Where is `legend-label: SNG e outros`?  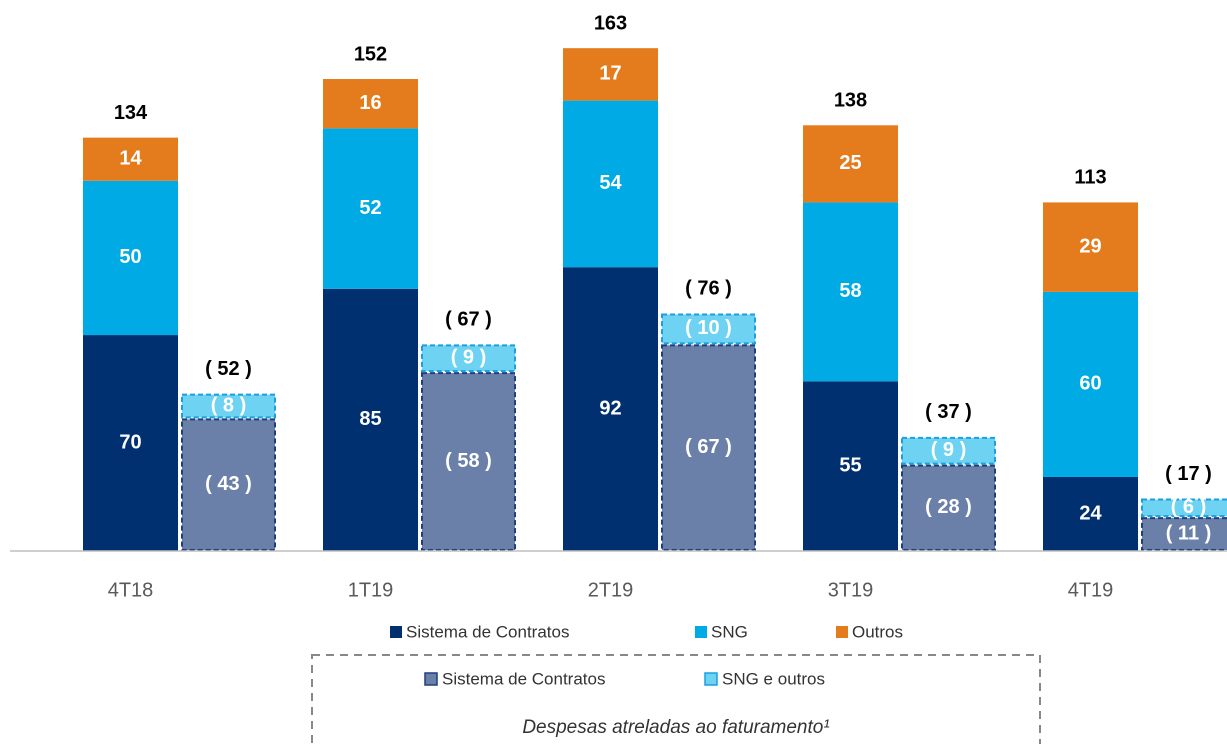 legend-label: SNG e outros is located at coordinates (773, 678).